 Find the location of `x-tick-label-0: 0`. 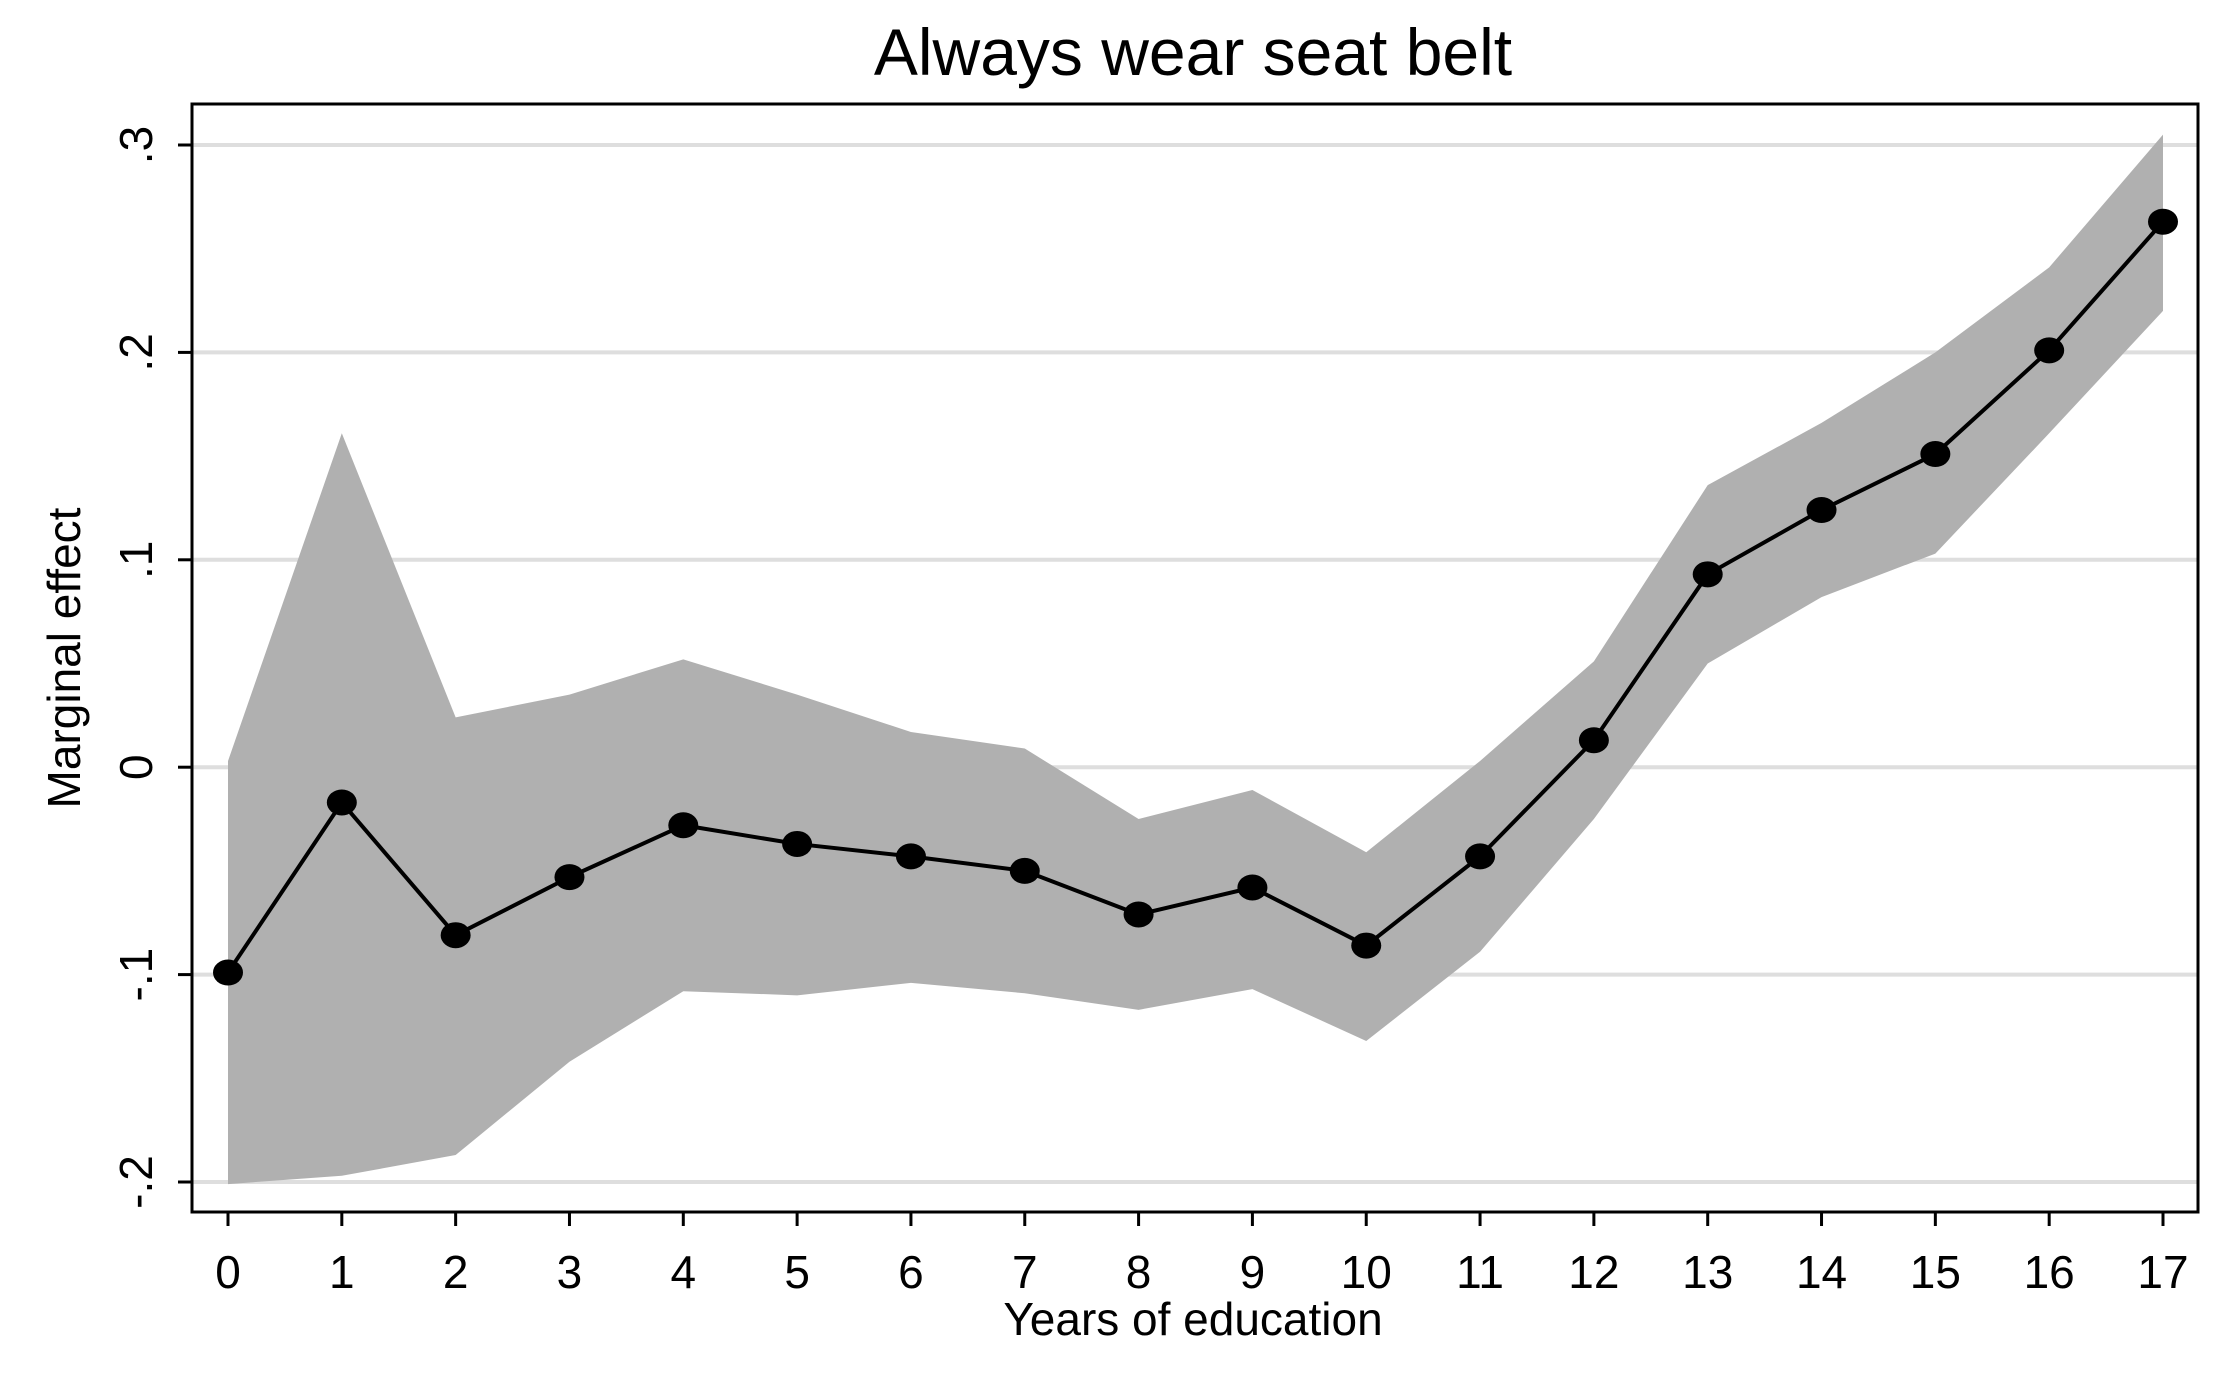

x-tick-label-0: 0 is located at coordinates (228, 1272).